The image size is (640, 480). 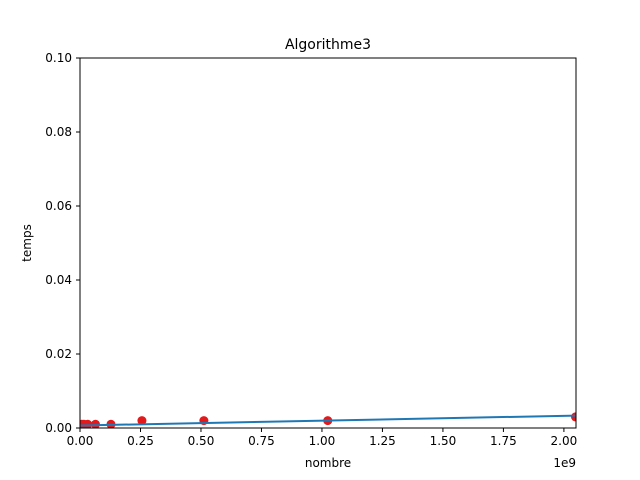 I want to click on plot-series-group, so click(x=328, y=420).